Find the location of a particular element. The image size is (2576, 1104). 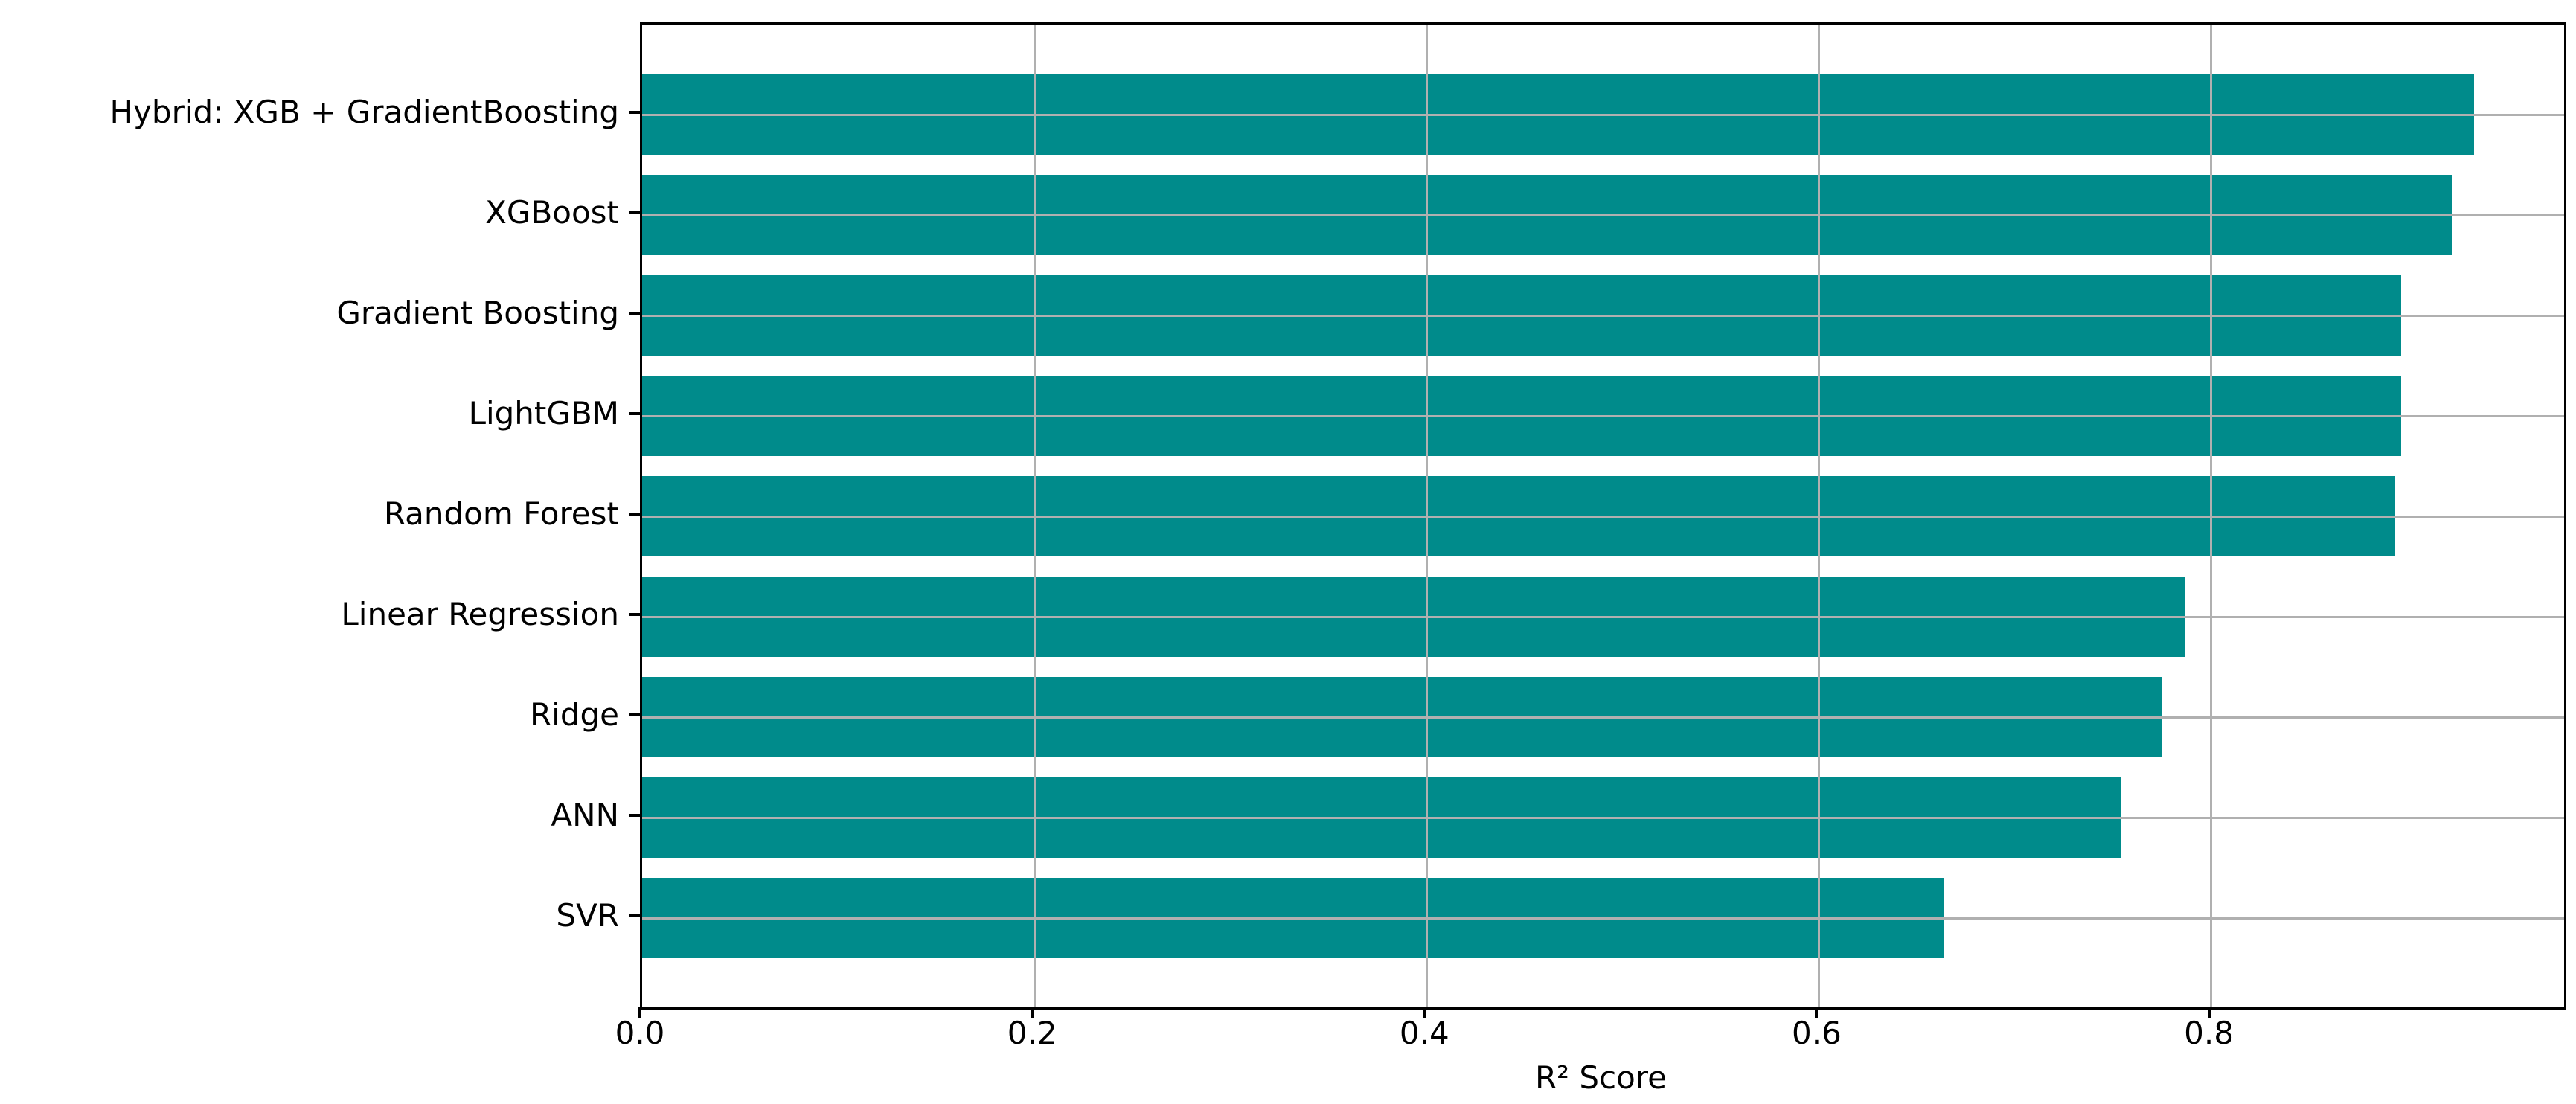

y-tick-label-ann: ANN is located at coordinates (585, 814).